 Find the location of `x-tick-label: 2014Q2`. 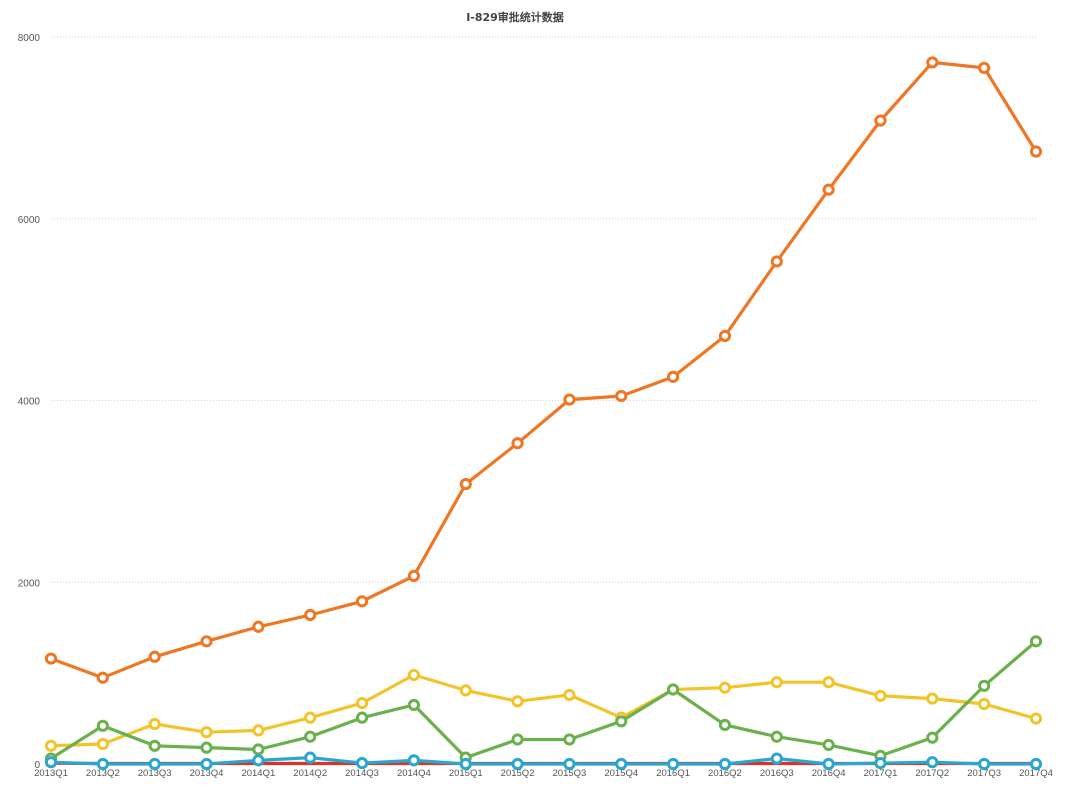

x-tick-label: 2014Q2 is located at coordinates (310, 773).